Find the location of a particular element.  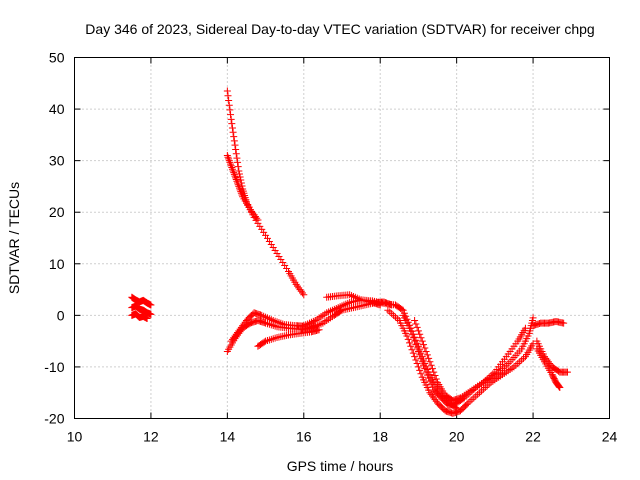

x-tick-label: 12 is located at coordinates (151, 437).